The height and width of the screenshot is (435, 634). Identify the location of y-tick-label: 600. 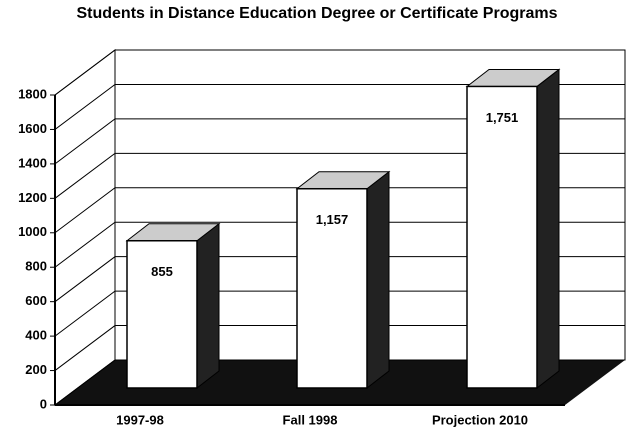
(36, 300).